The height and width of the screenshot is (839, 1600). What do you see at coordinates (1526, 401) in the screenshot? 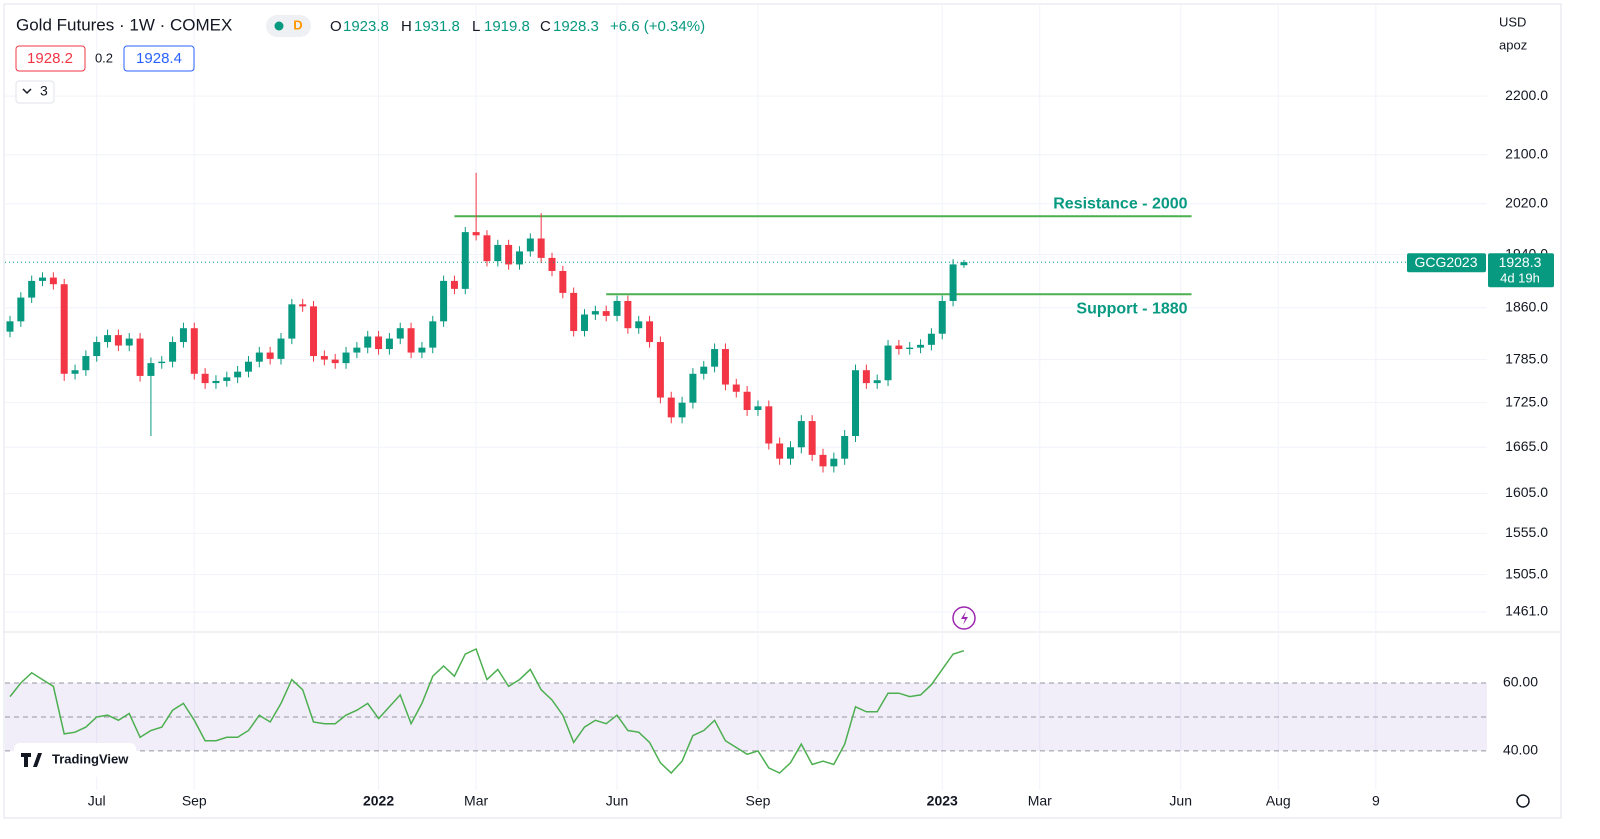
I see `y-tick-label: 1725.0` at bounding box center [1526, 401].